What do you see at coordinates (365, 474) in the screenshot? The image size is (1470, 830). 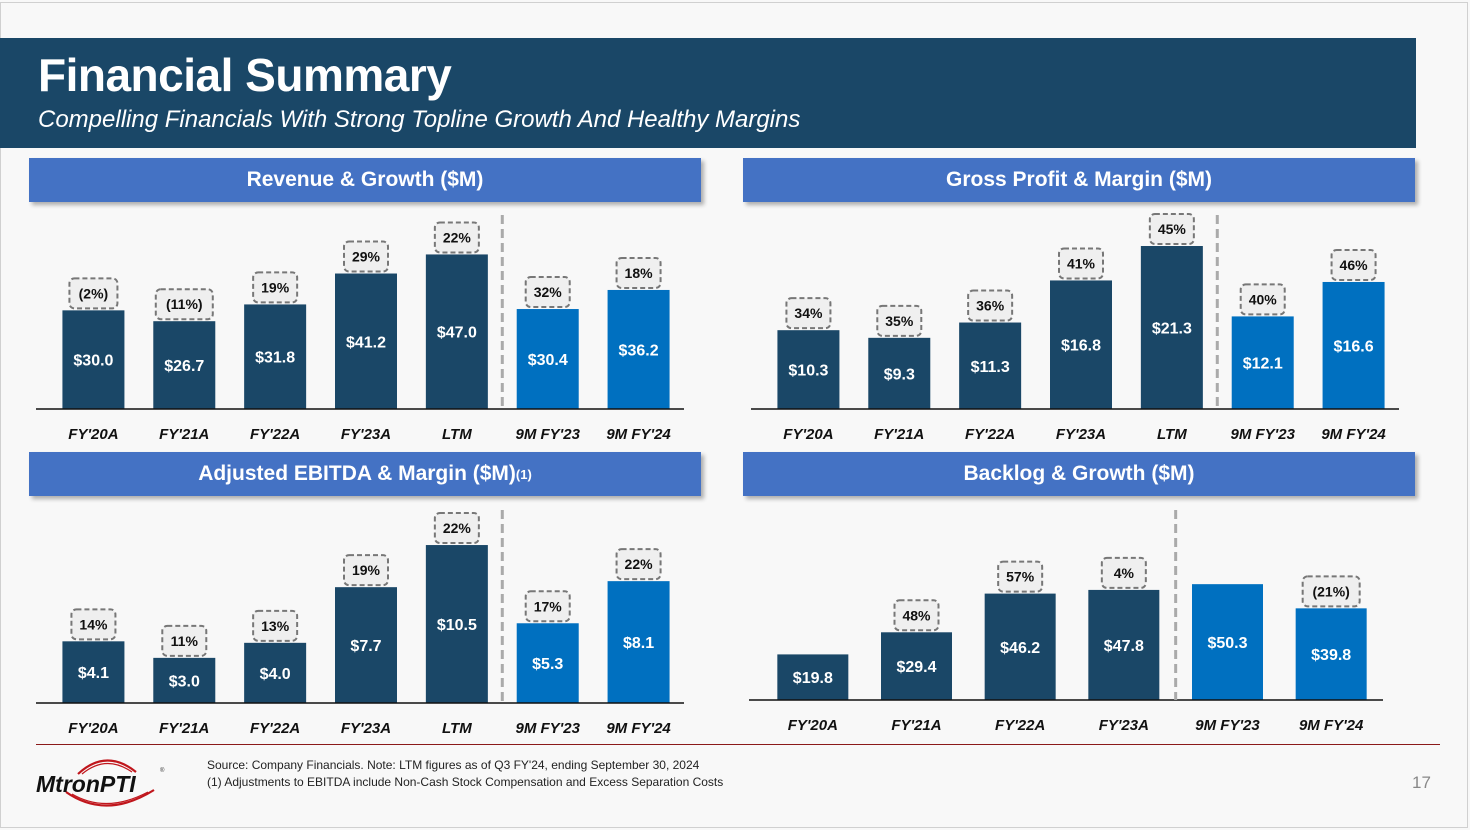 I see `ebitda-panel-title: Adjusted EBITDA & Margin ($M) (1)` at bounding box center [365, 474].